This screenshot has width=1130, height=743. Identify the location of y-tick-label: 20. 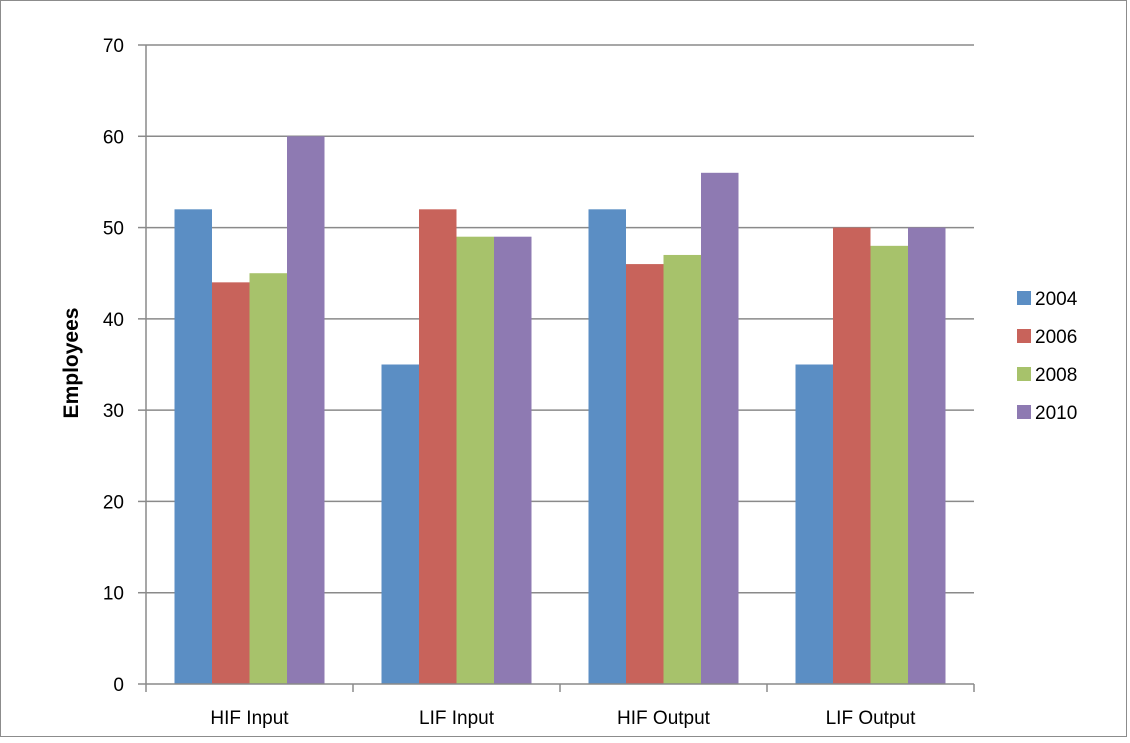
(113, 502).